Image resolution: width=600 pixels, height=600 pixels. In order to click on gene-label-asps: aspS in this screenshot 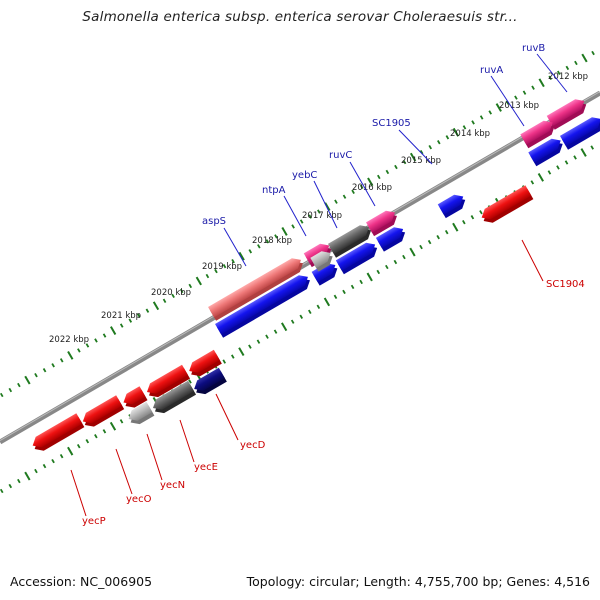, I will do `click(214, 221)`.